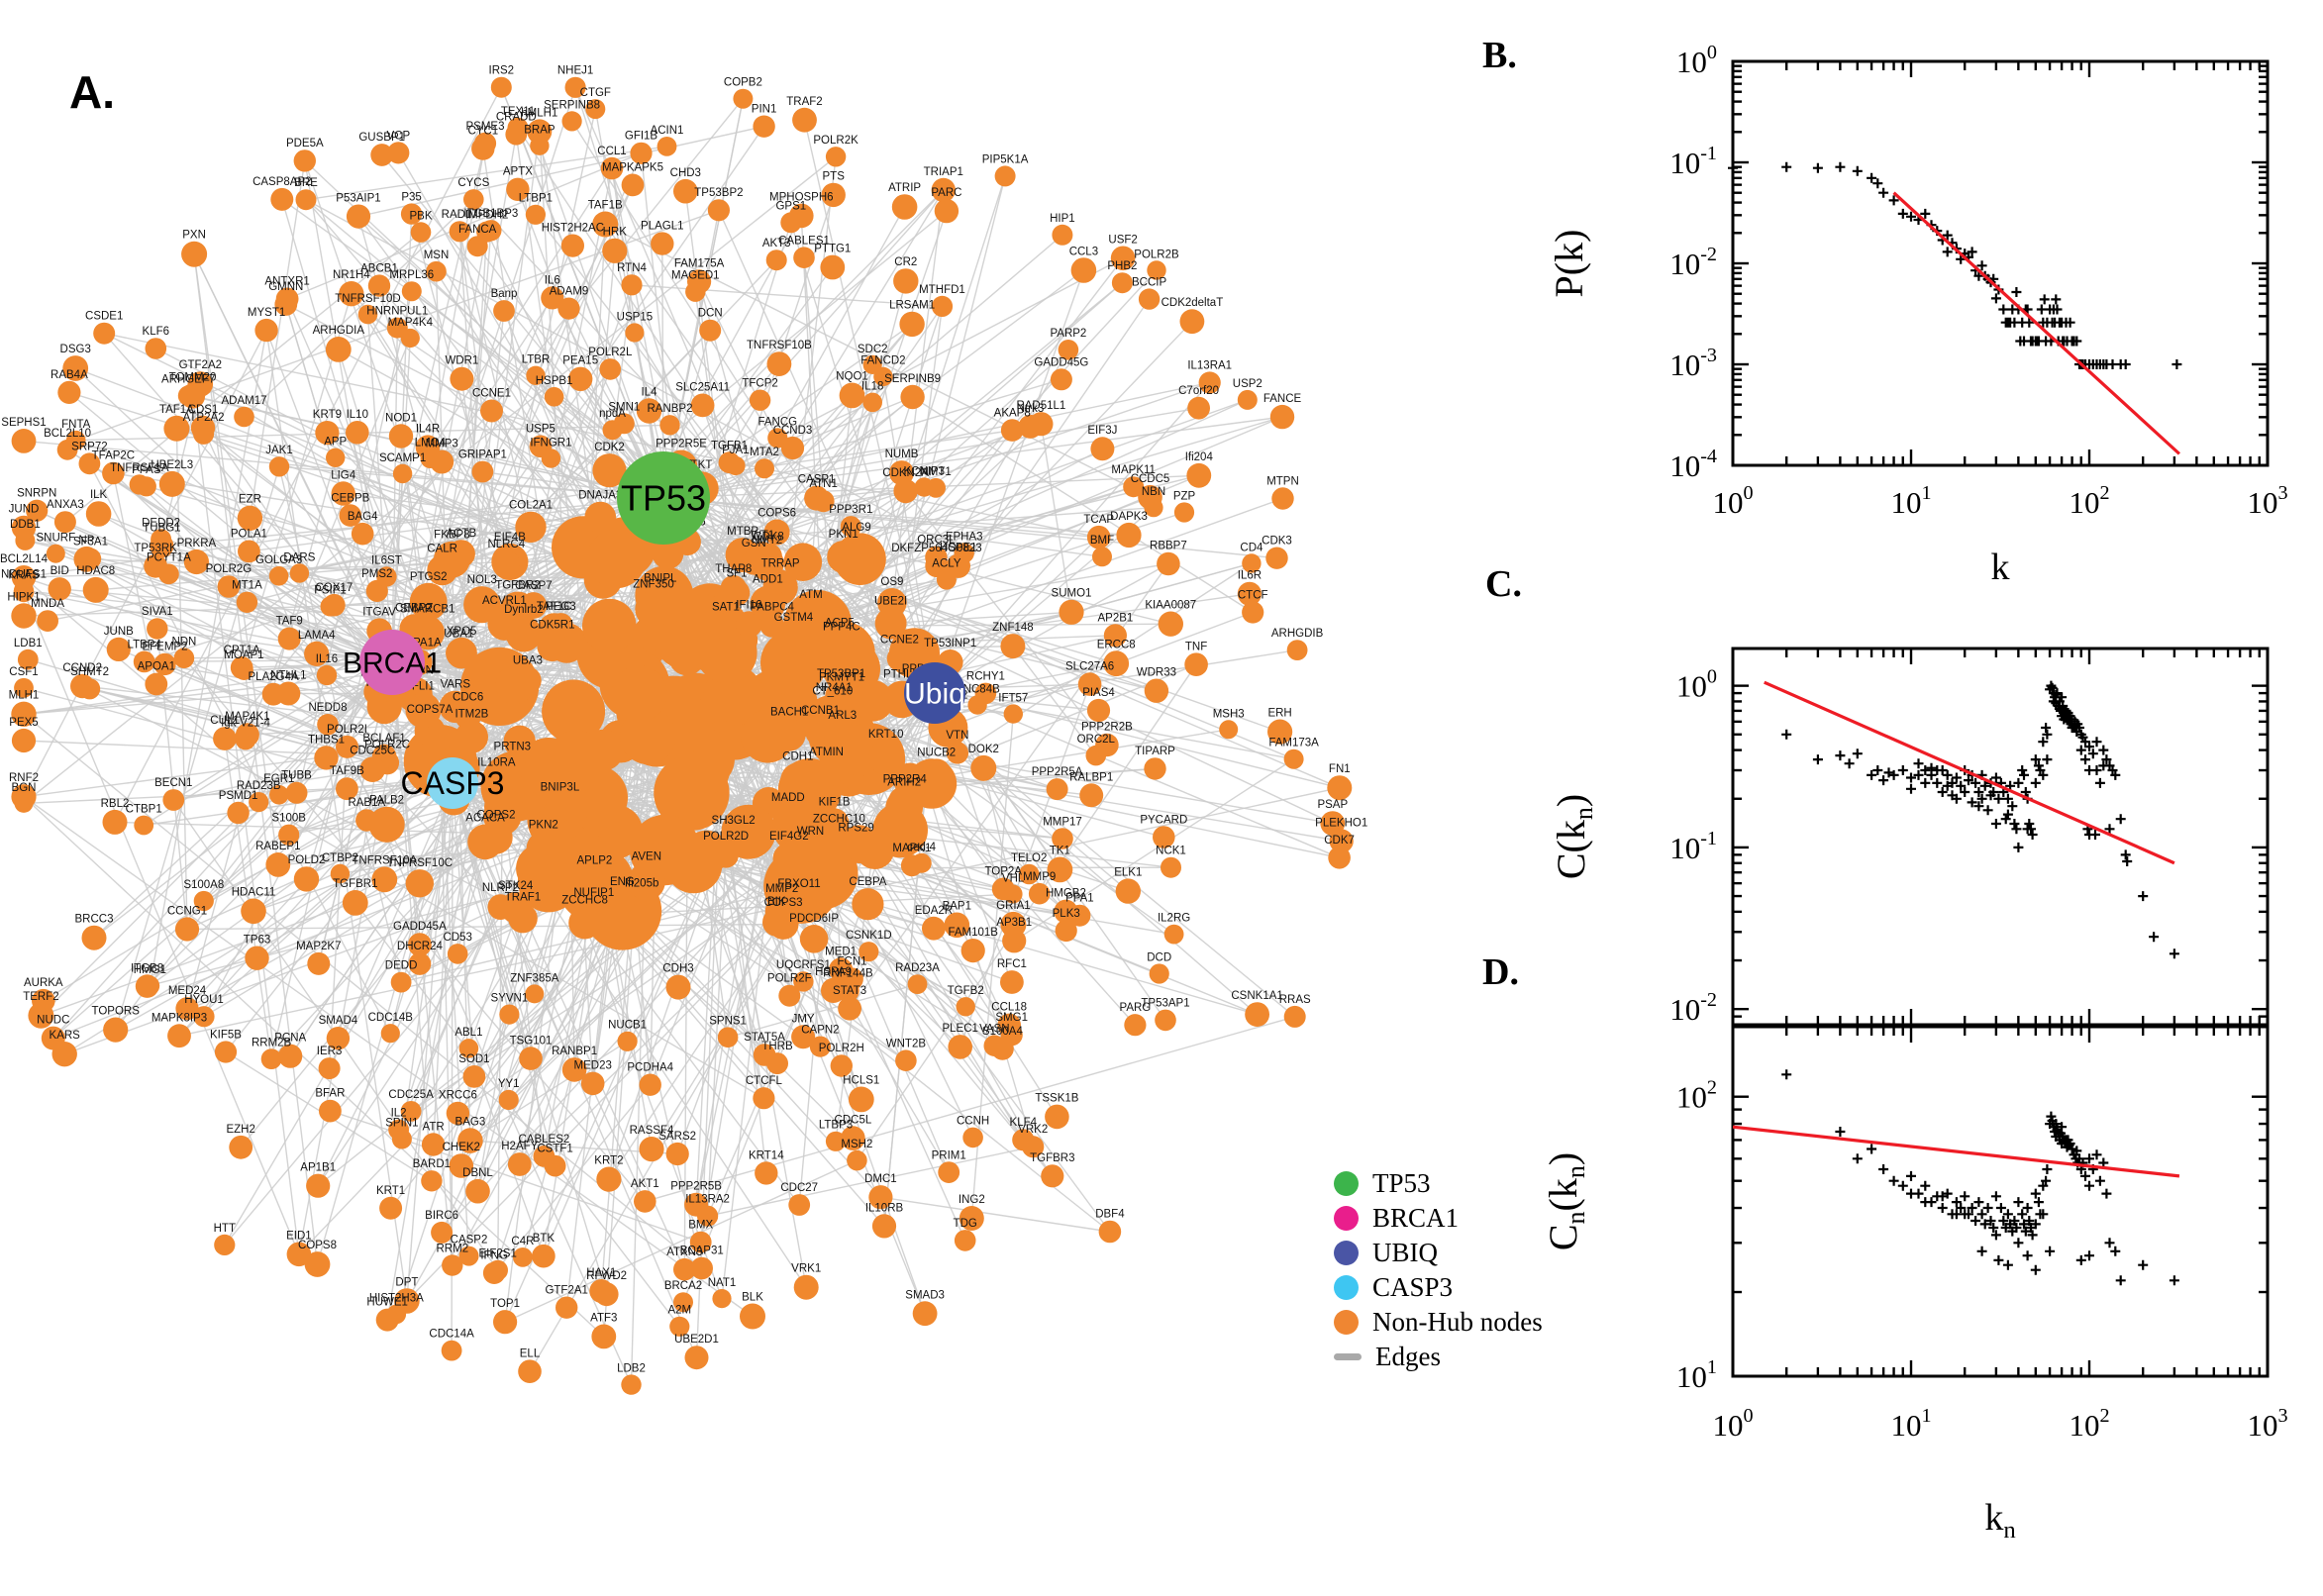  What do you see at coordinates (1199, 457) in the screenshot?
I see `node-label: Ifi204` at bounding box center [1199, 457].